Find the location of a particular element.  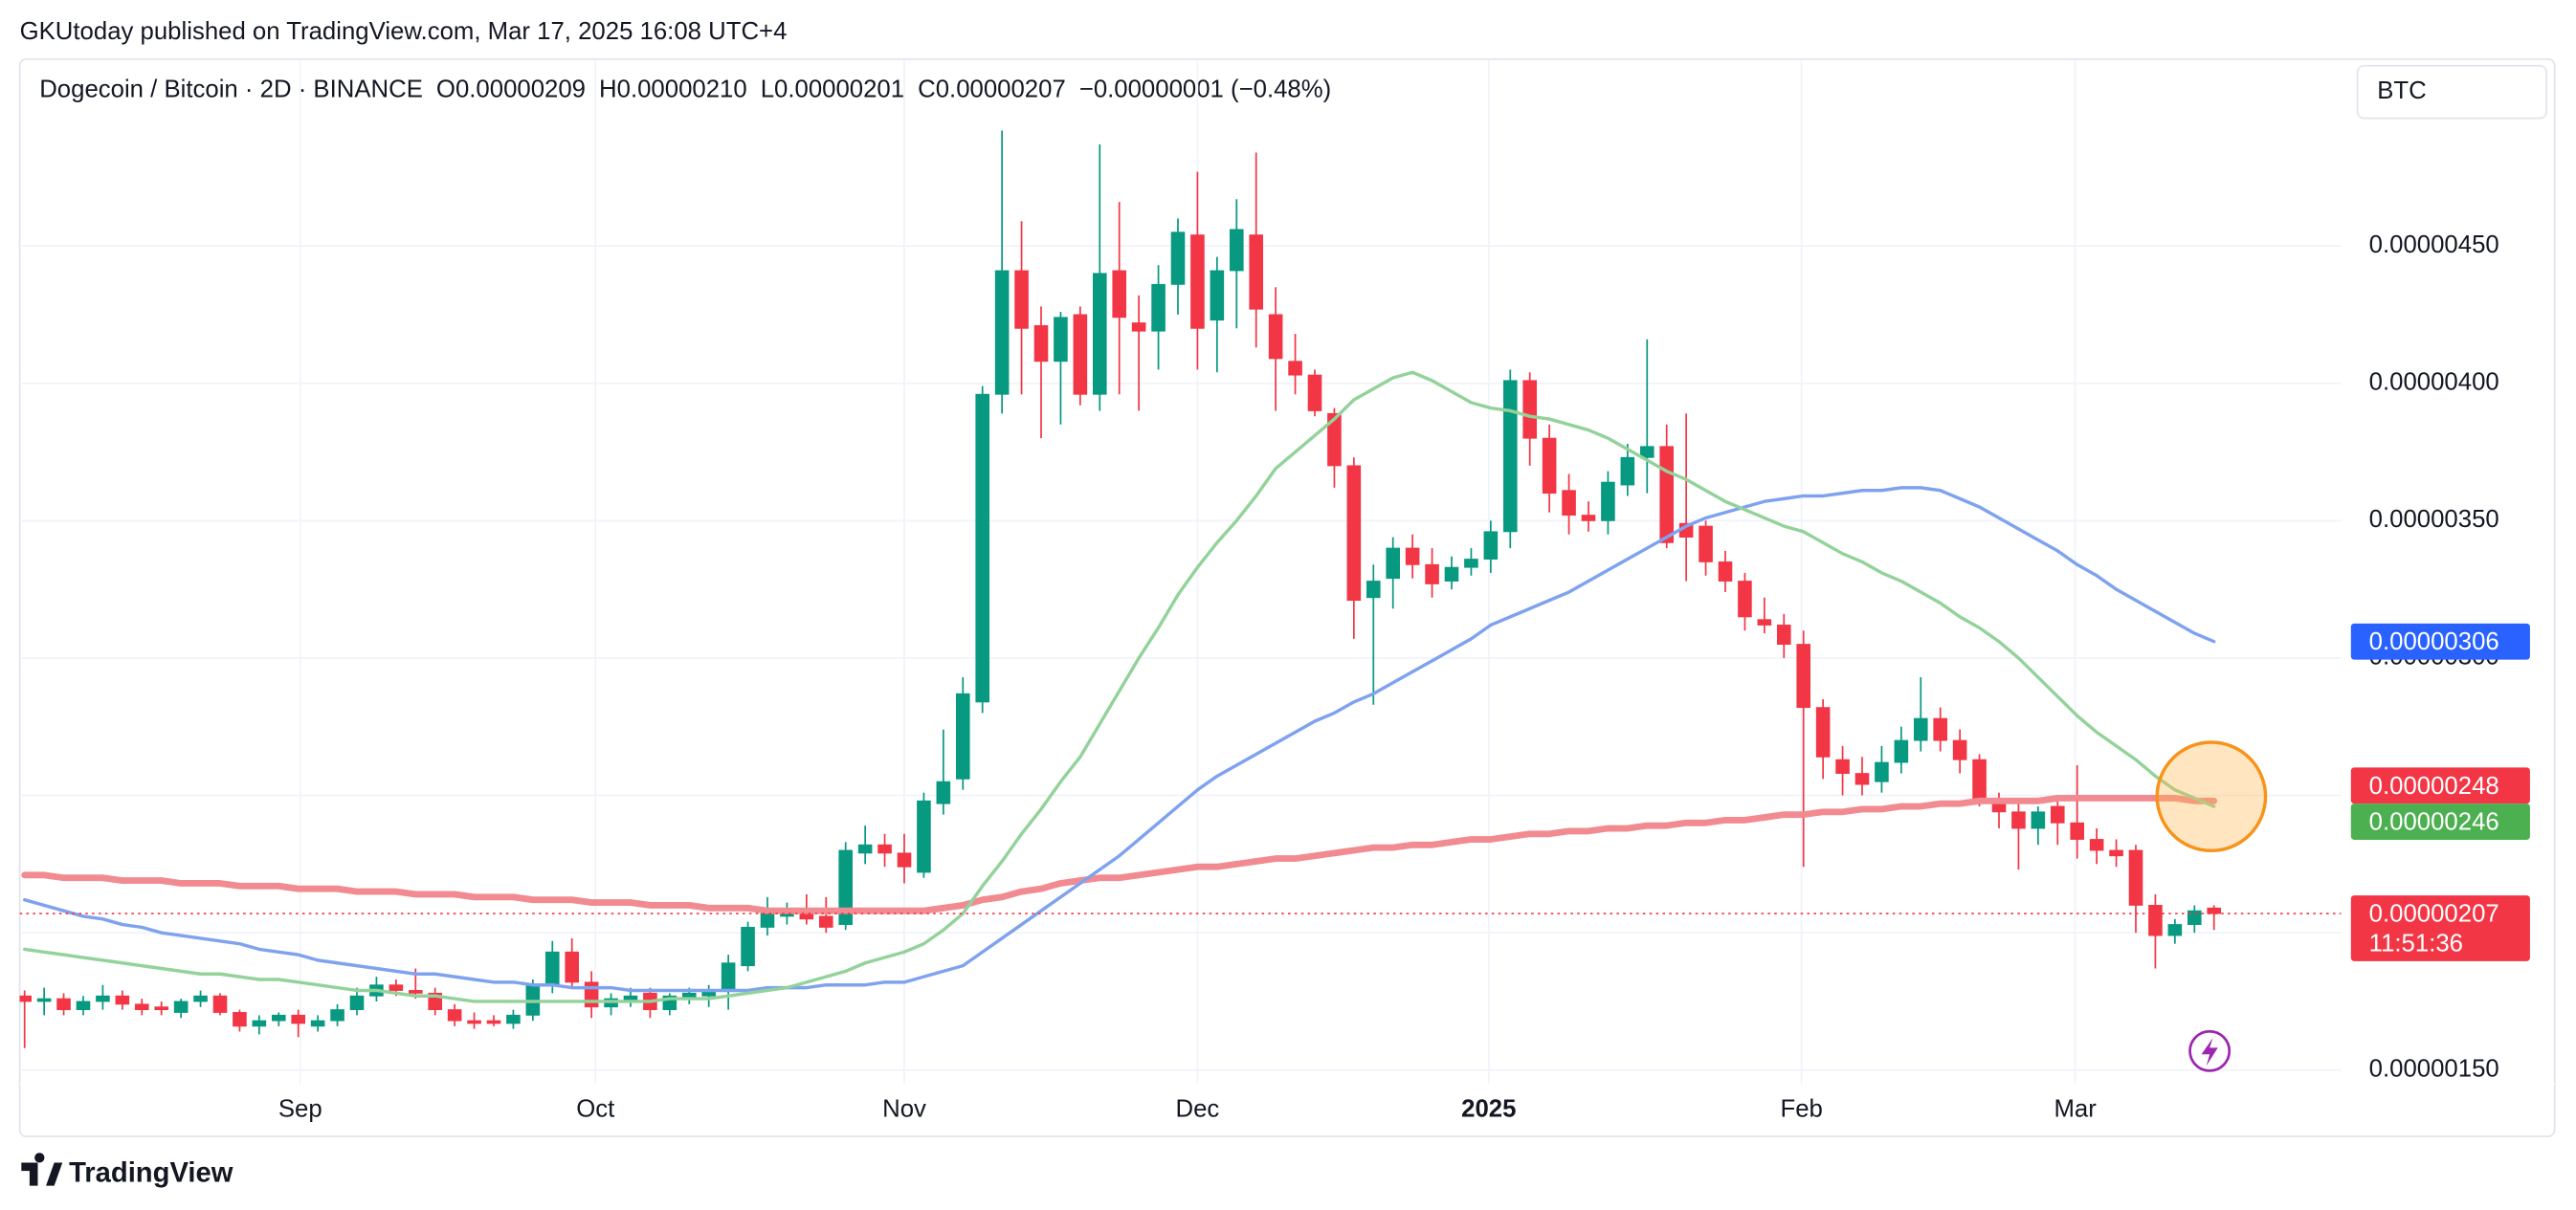

x-tick-label: Nov is located at coordinates (904, 1108).